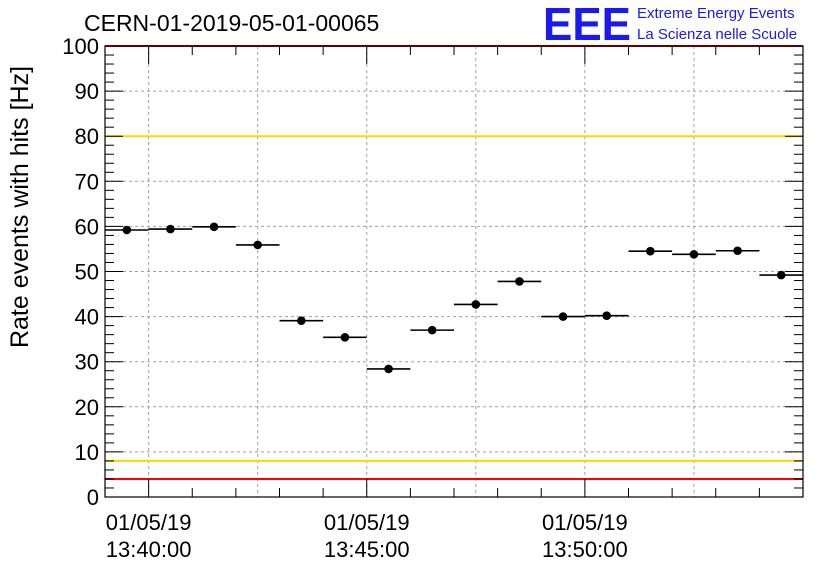  I want to click on y-tick-label: 50, so click(87, 272).